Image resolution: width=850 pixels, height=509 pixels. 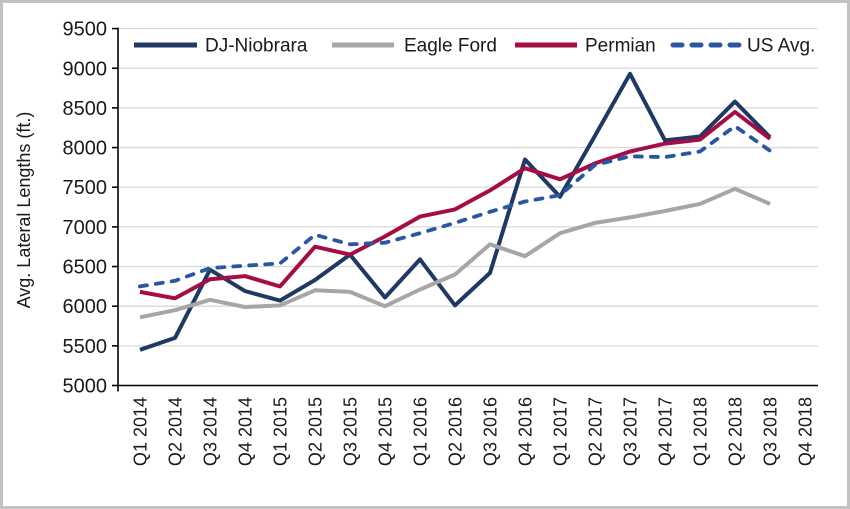 I want to click on x-tick-label: Q3 2014, so click(x=211, y=431).